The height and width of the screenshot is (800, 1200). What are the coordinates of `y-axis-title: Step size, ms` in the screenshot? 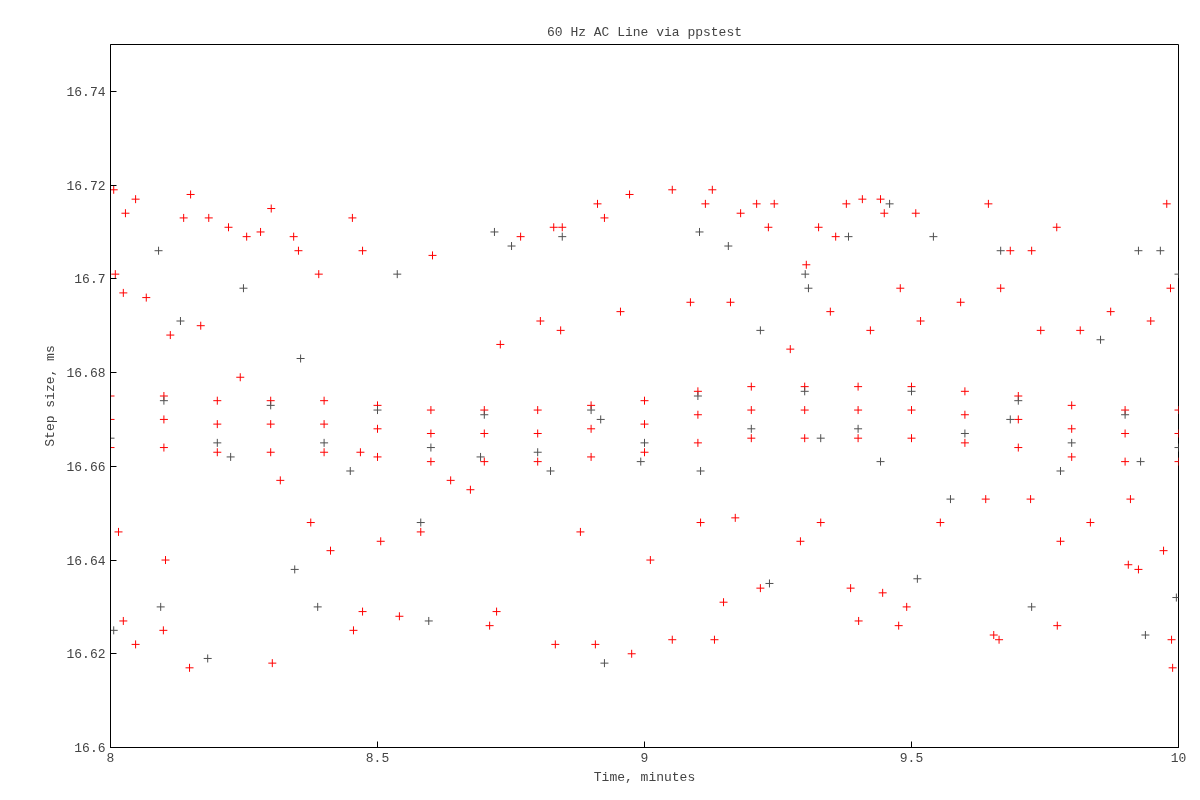 It's located at (51, 396).